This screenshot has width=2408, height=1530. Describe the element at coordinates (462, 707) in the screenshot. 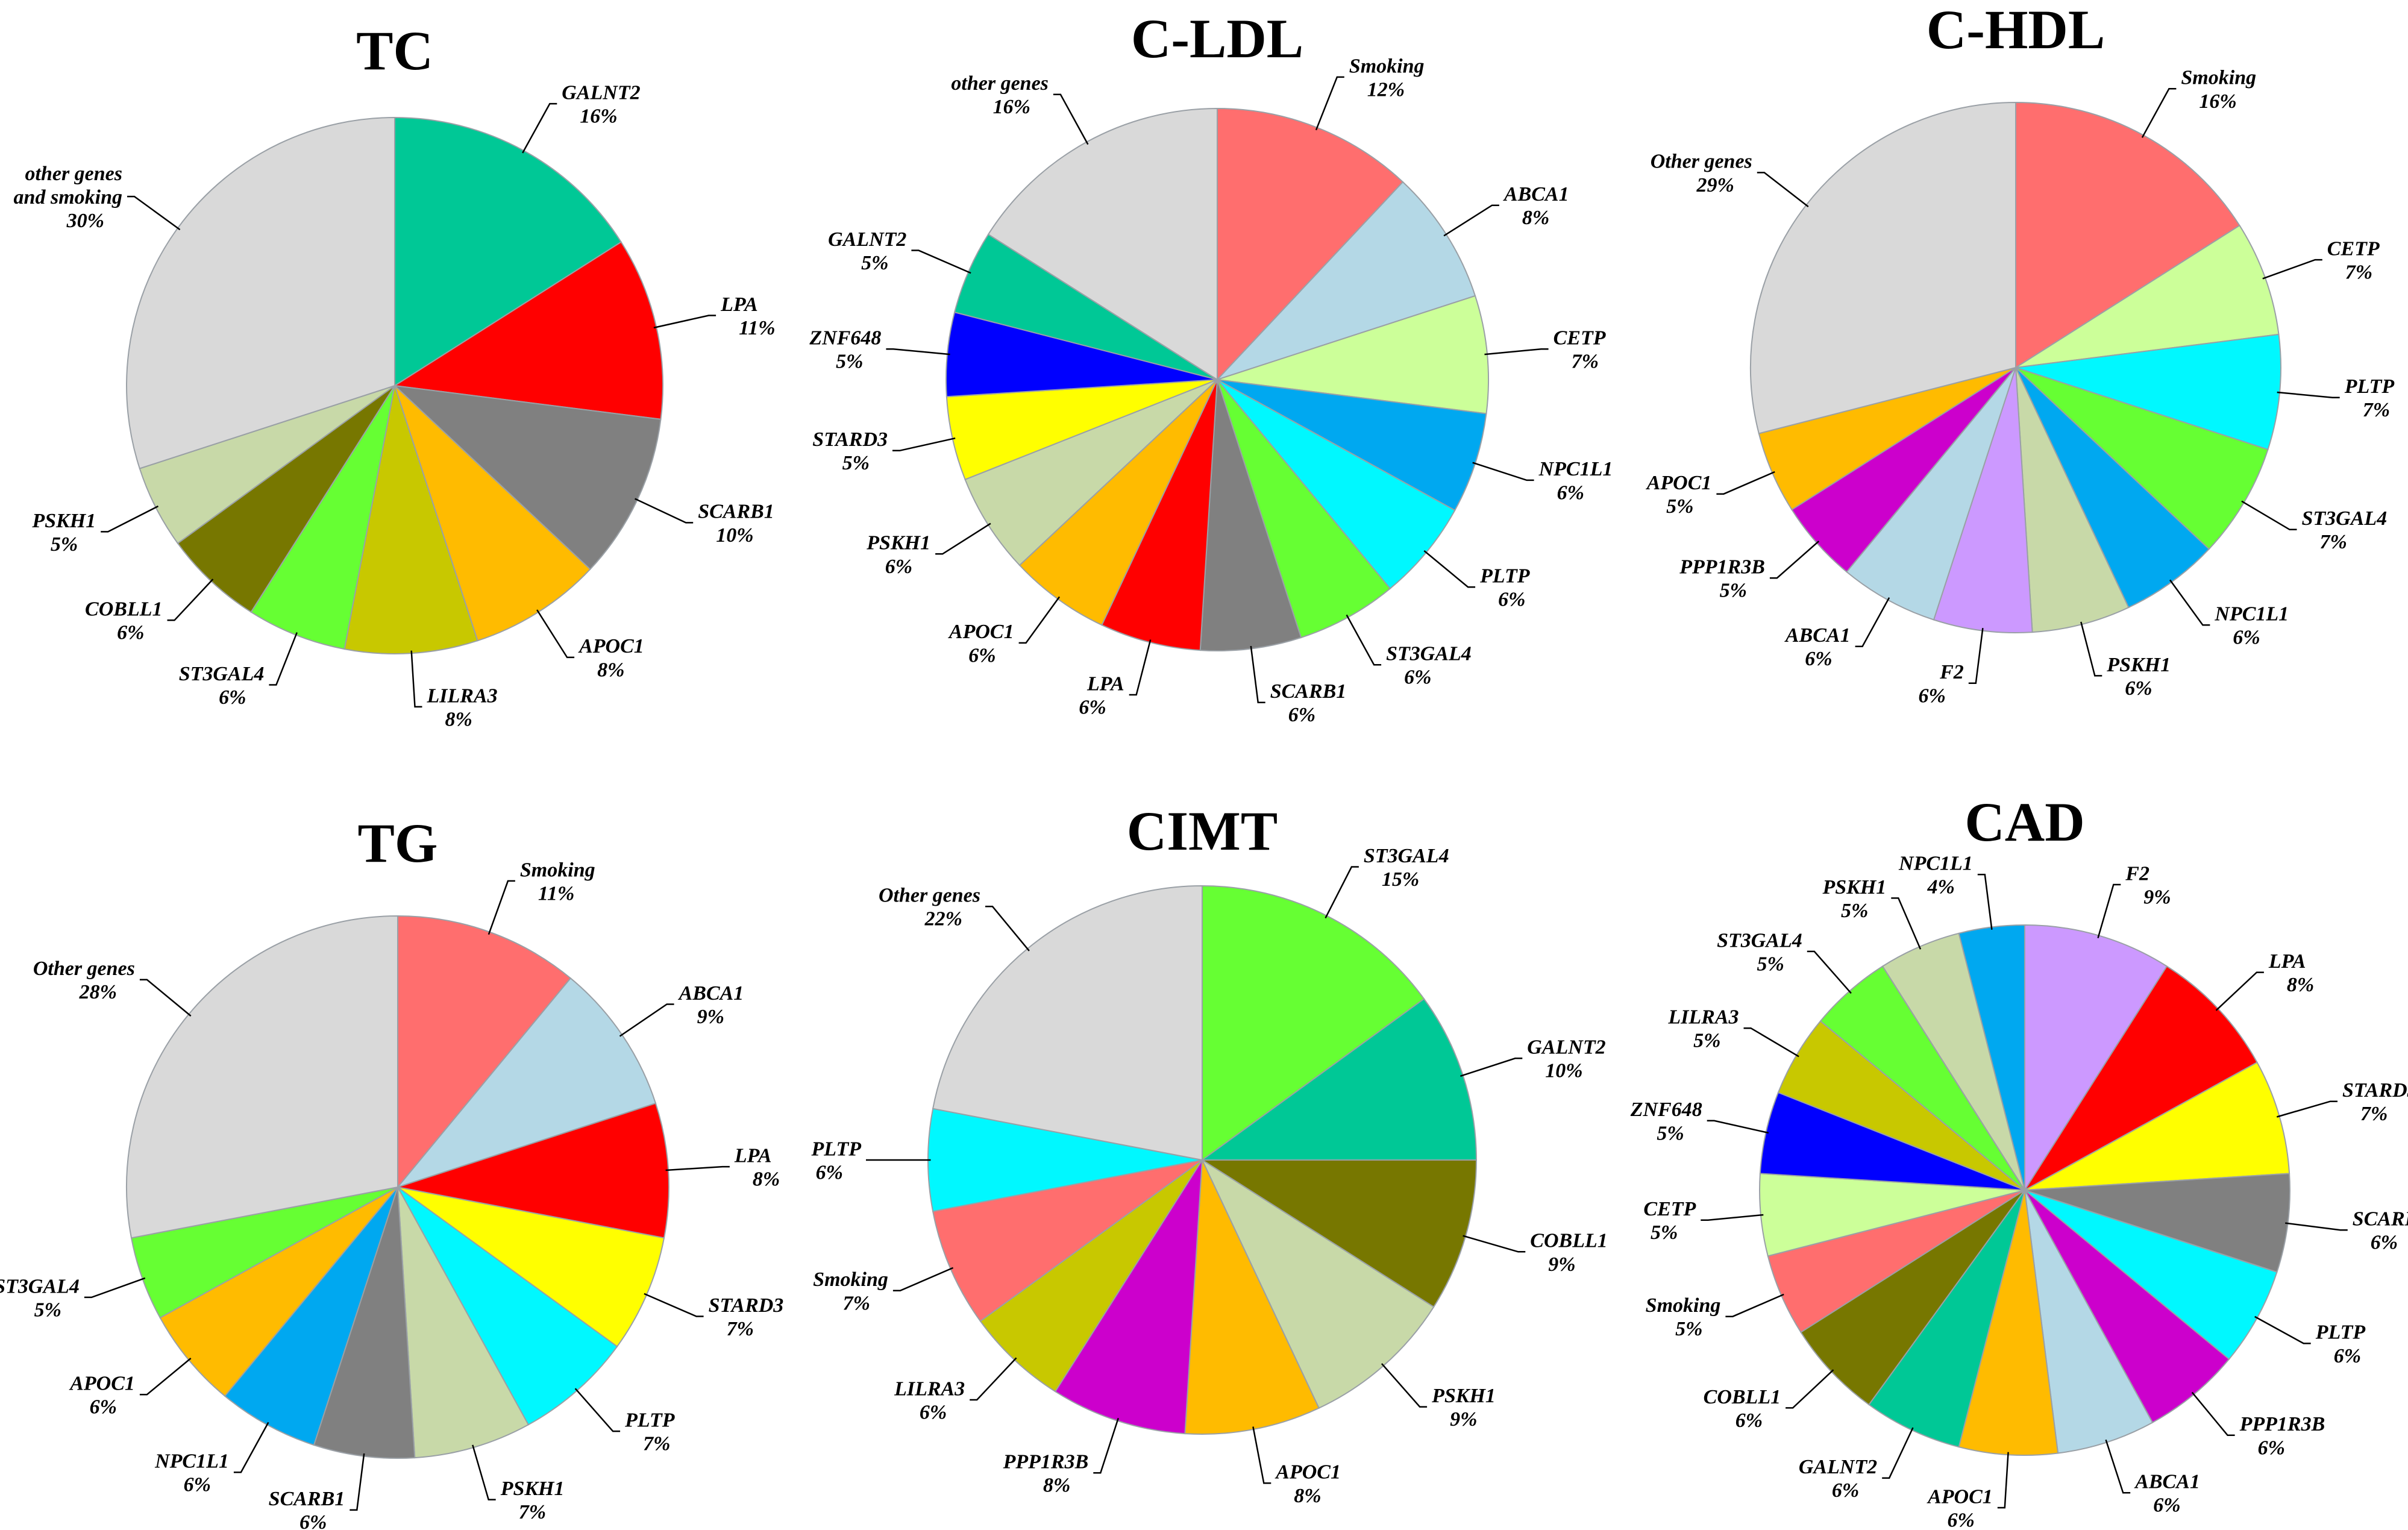

I see `slice-label: LILRA3 8%` at that location.